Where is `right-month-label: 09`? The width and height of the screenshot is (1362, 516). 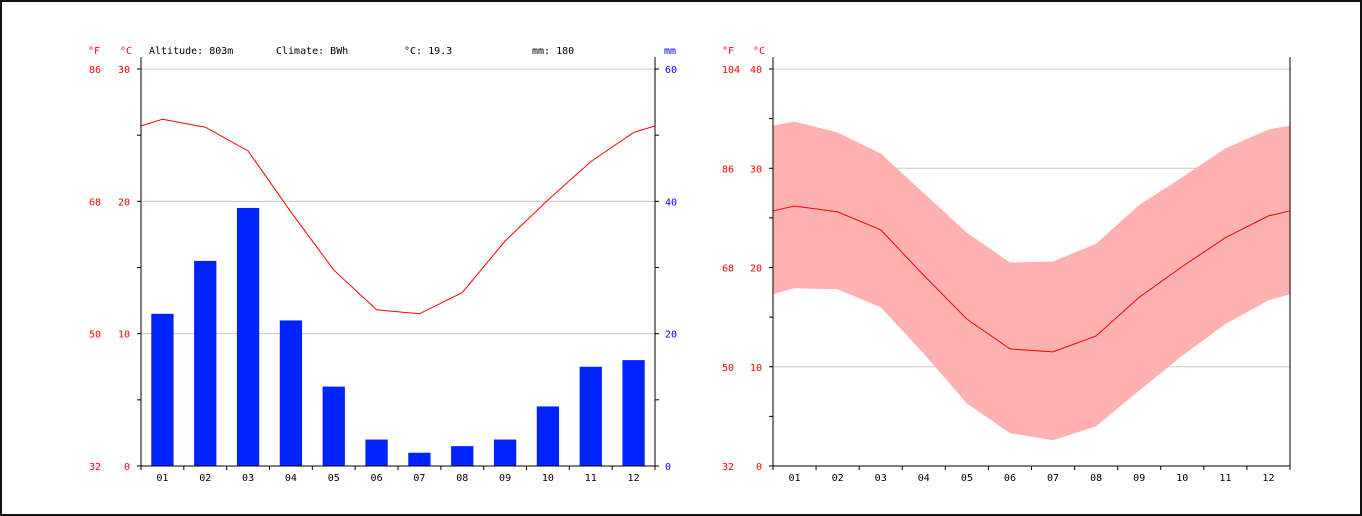 right-month-label: 09 is located at coordinates (1139, 478).